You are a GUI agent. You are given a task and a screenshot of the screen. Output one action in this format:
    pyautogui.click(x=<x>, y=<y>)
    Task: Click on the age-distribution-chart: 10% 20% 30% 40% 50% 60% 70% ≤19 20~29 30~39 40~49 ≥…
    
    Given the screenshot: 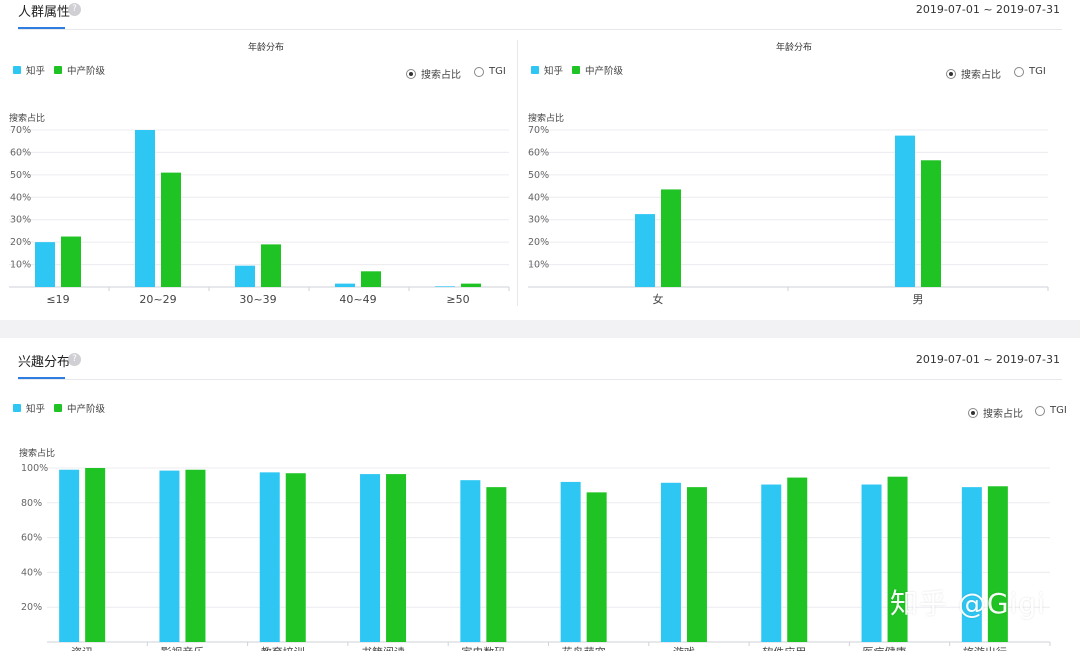 What is the action you would take?
    pyautogui.click(x=259, y=215)
    